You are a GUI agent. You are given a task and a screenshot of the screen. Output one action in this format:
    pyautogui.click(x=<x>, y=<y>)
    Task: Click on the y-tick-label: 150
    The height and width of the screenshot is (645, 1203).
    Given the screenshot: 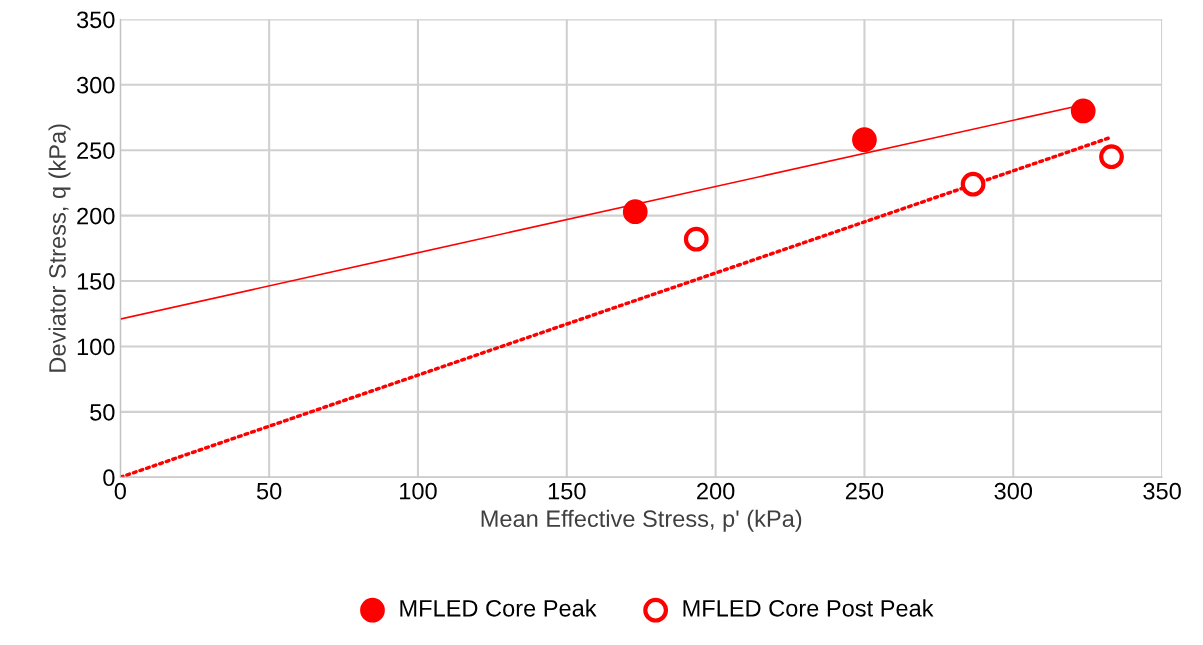 What is the action you would take?
    pyautogui.click(x=96, y=281)
    